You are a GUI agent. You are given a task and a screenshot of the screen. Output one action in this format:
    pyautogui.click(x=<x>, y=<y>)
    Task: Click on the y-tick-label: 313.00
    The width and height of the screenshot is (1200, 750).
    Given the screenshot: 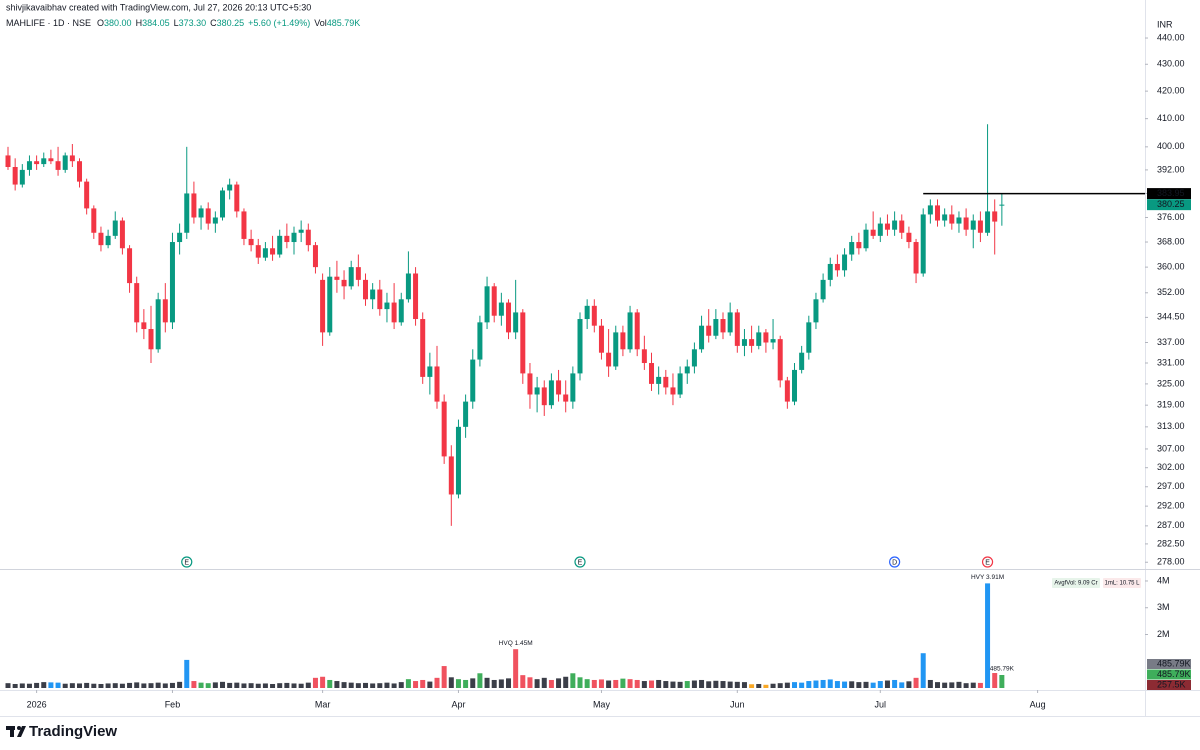 What is the action you would take?
    pyautogui.click(x=1171, y=426)
    